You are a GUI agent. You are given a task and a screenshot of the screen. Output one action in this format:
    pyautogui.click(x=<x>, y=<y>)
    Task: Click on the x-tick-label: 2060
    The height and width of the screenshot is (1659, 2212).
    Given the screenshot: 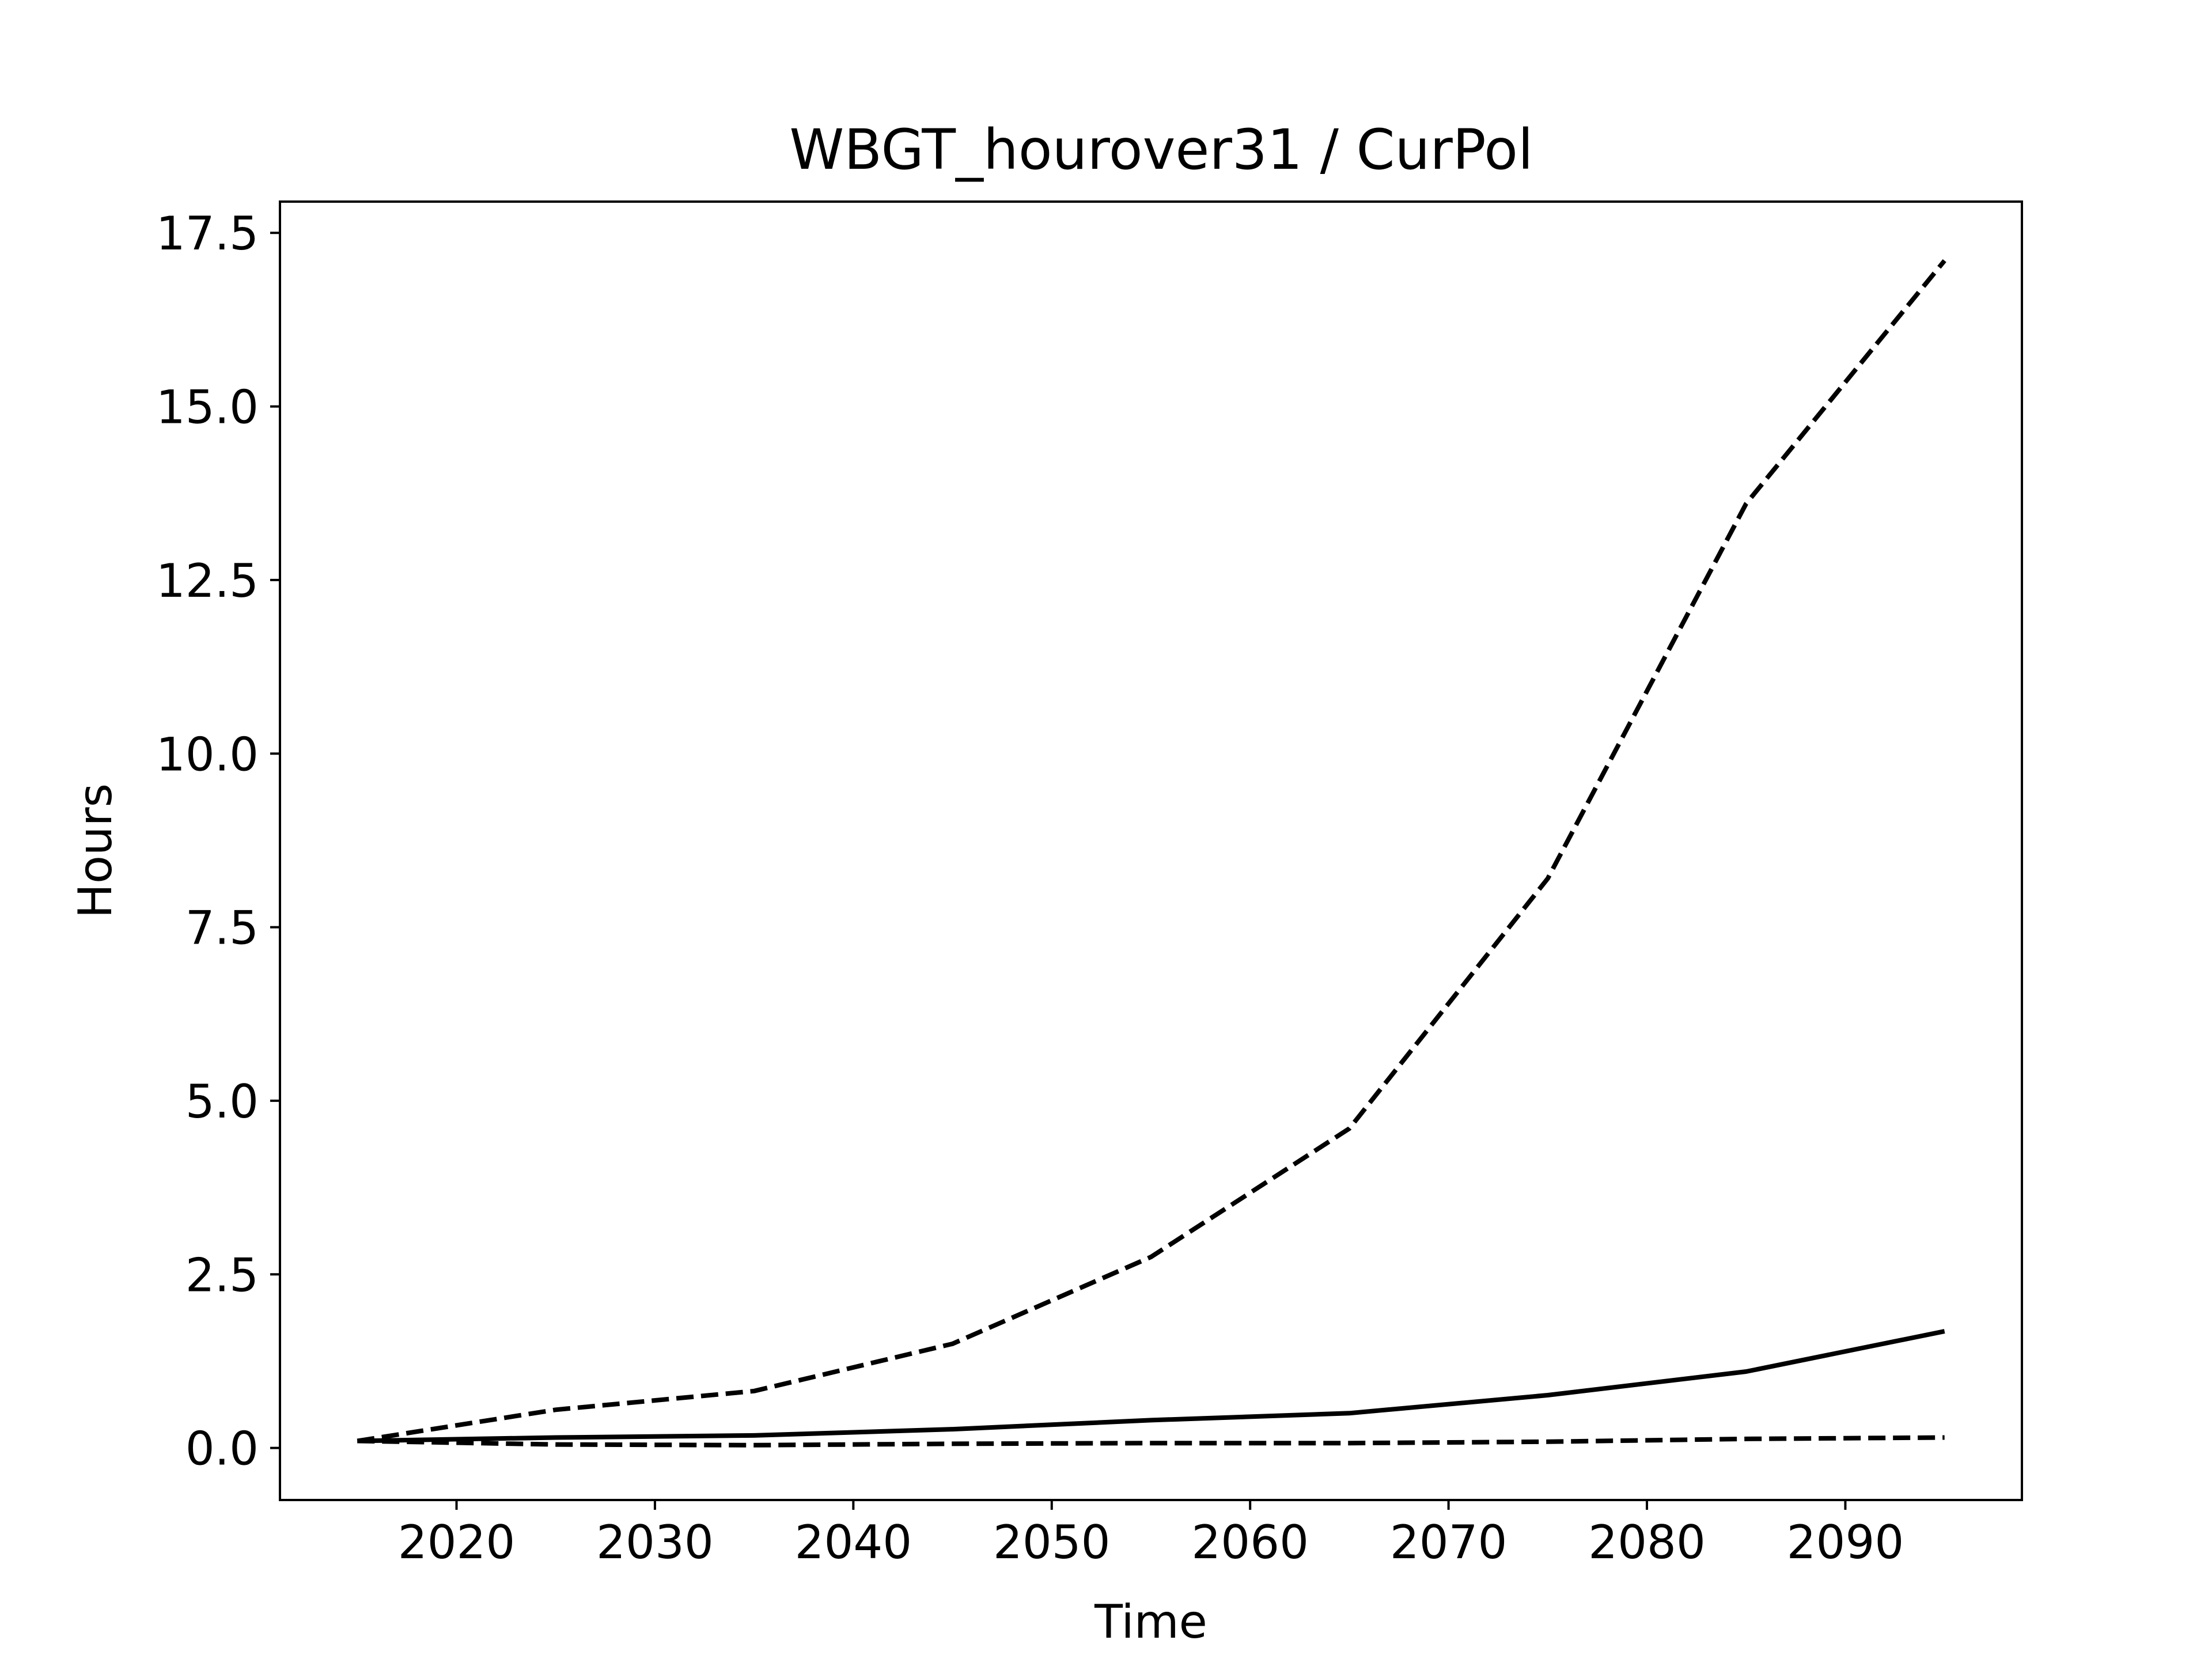 What is the action you would take?
    pyautogui.click(x=1250, y=1542)
    